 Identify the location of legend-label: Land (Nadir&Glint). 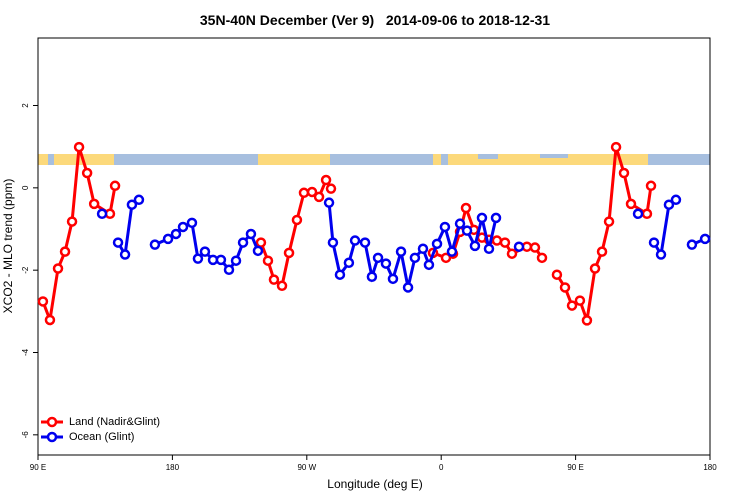
(114, 422).